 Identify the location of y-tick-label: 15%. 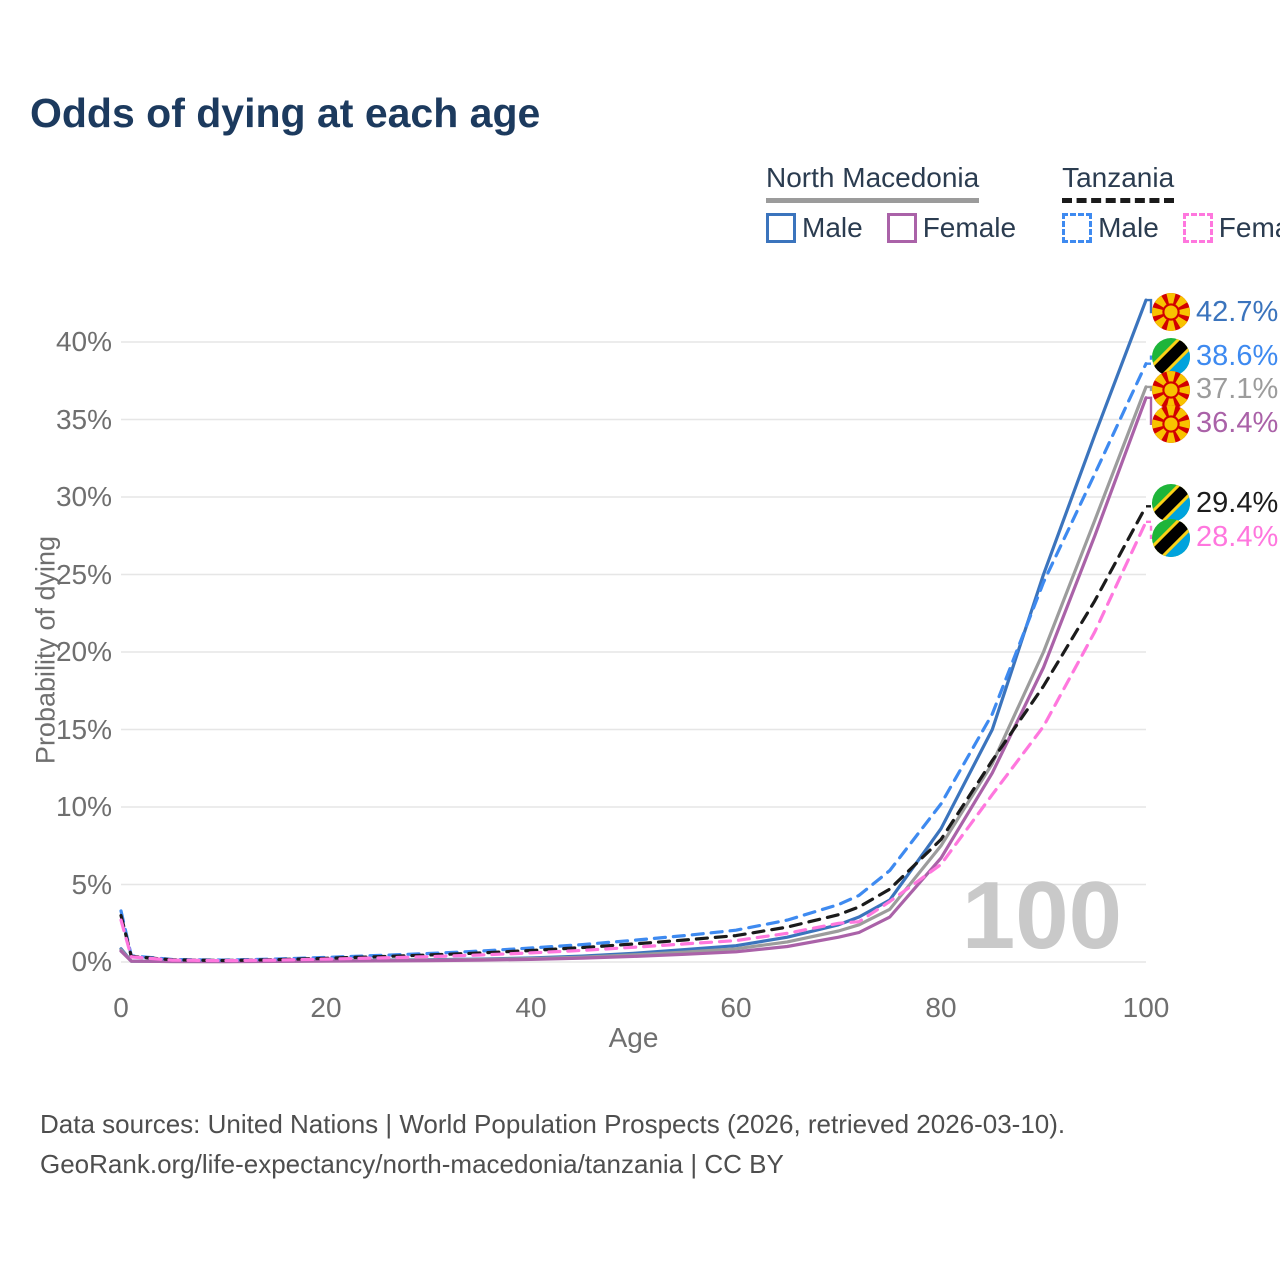
(83, 729).